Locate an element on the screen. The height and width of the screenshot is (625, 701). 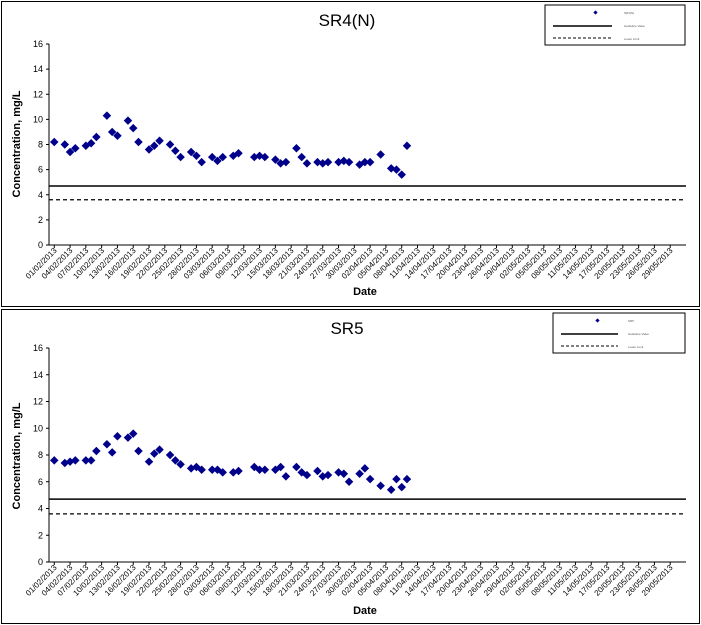
legend-entry-guideline: Guideline Value is located at coordinates (634, 26).